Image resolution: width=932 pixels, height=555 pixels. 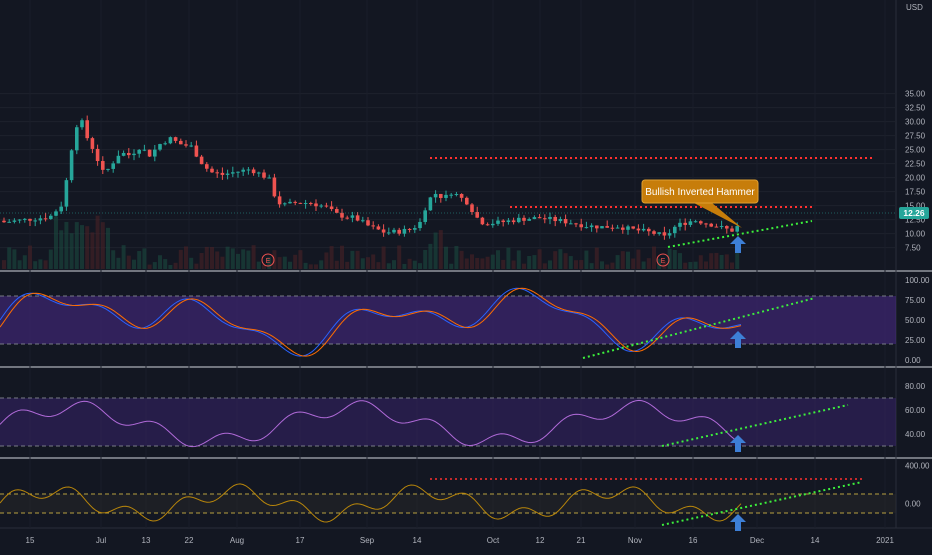 I want to click on stoch-axis: 100.00 75.00 50.00 25.00 0.00, so click(x=917, y=320).